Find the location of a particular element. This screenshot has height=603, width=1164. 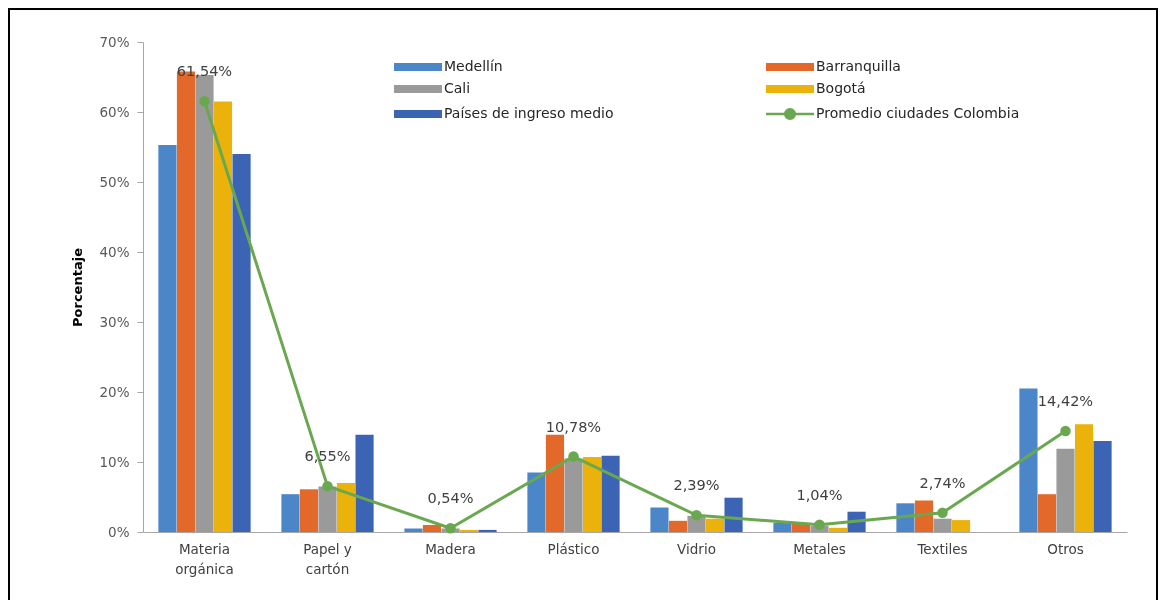

y-tick-label: 50% is located at coordinates (114, 181).